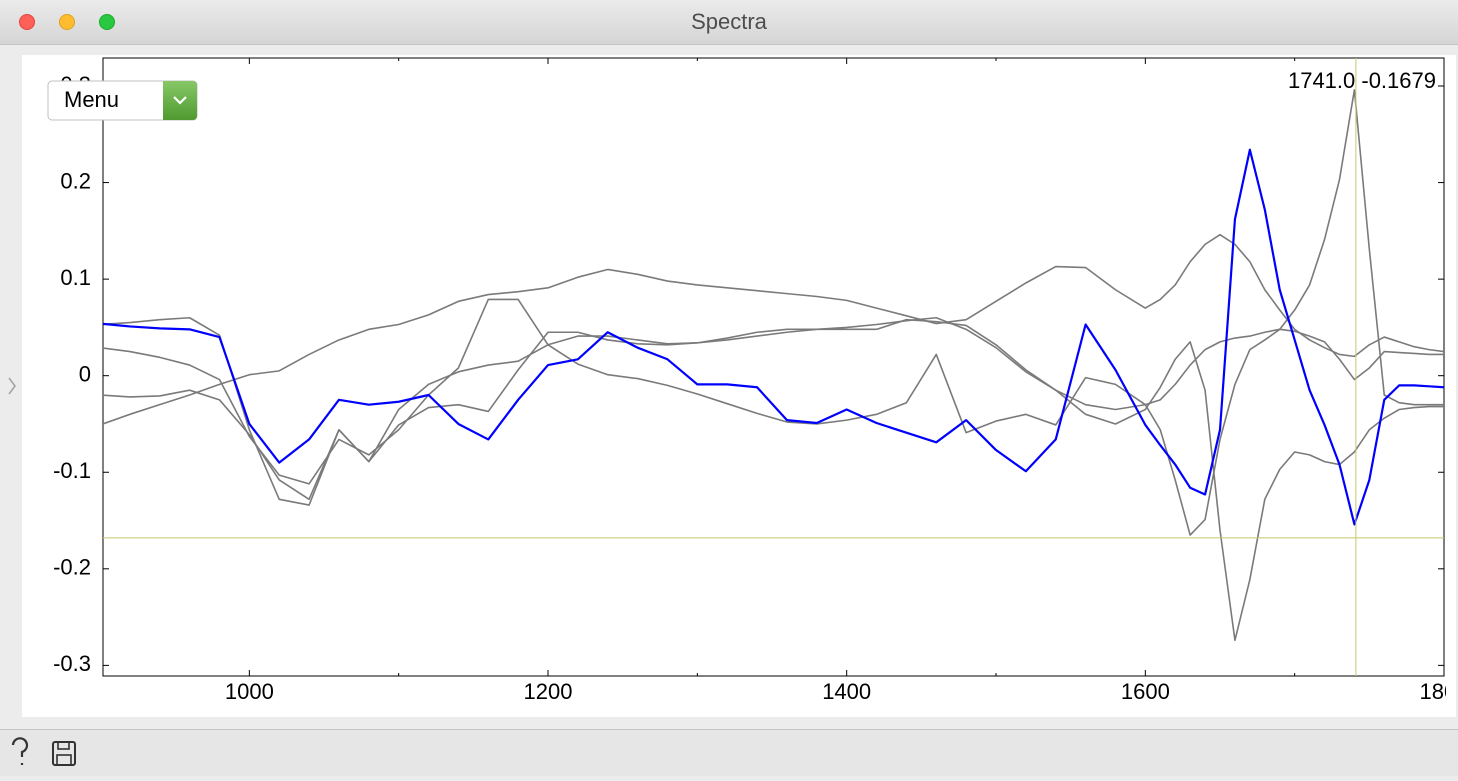 The width and height of the screenshot is (1458, 781). I want to click on close-button, so click(27, 22).